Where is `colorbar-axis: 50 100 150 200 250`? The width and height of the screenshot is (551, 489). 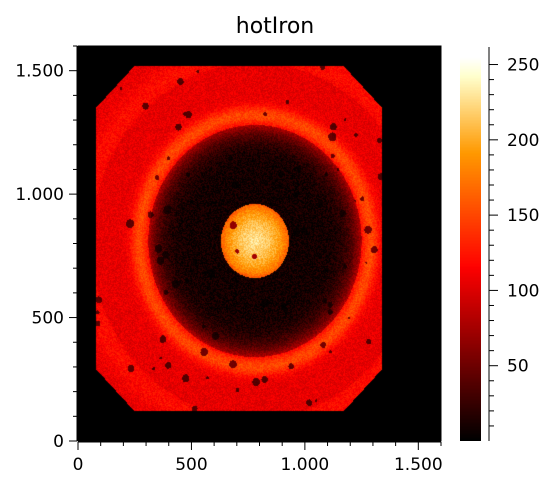 colorbar-axis: 50 100 150 200 250 is located at coordinates (513, 244).